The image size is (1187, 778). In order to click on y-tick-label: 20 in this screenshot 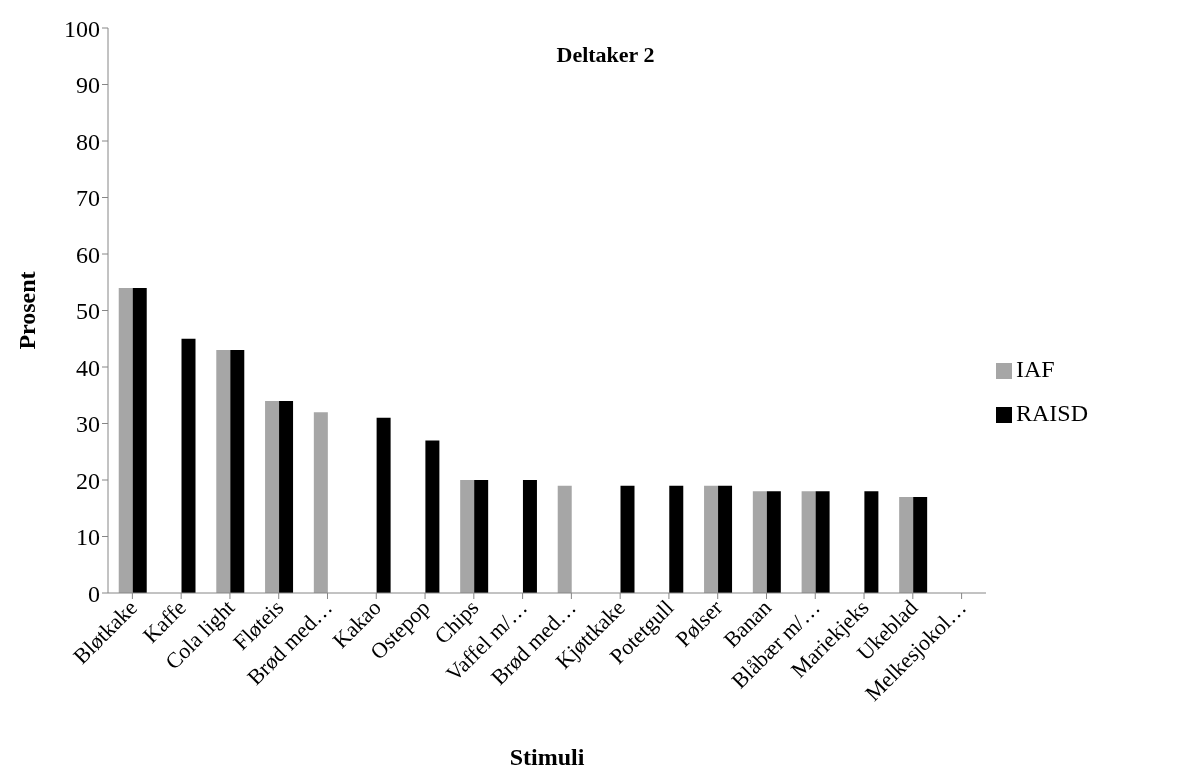, I will do `click(88, 480)`.